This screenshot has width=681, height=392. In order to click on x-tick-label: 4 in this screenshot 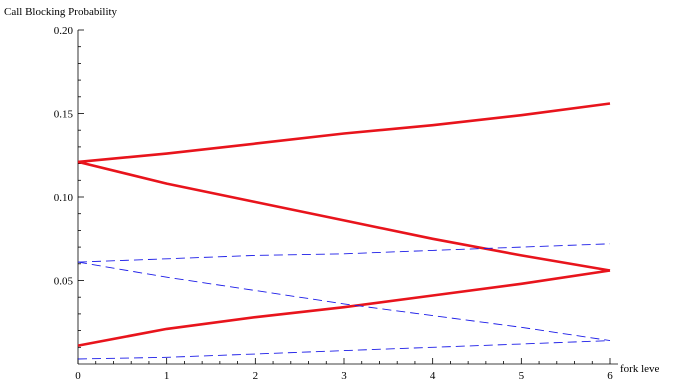, I will do `click(433, 376)`.